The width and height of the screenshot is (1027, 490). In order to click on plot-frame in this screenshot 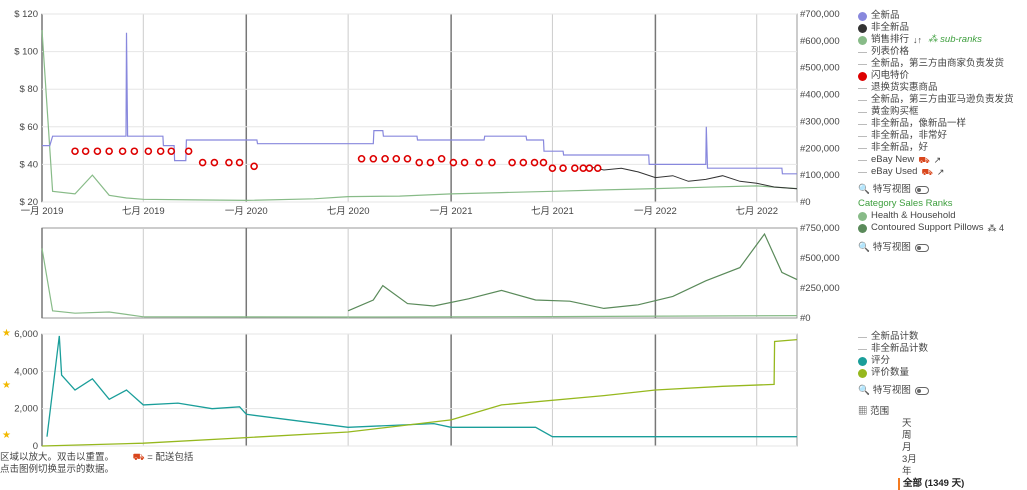, I will do `click(419, 273)`.